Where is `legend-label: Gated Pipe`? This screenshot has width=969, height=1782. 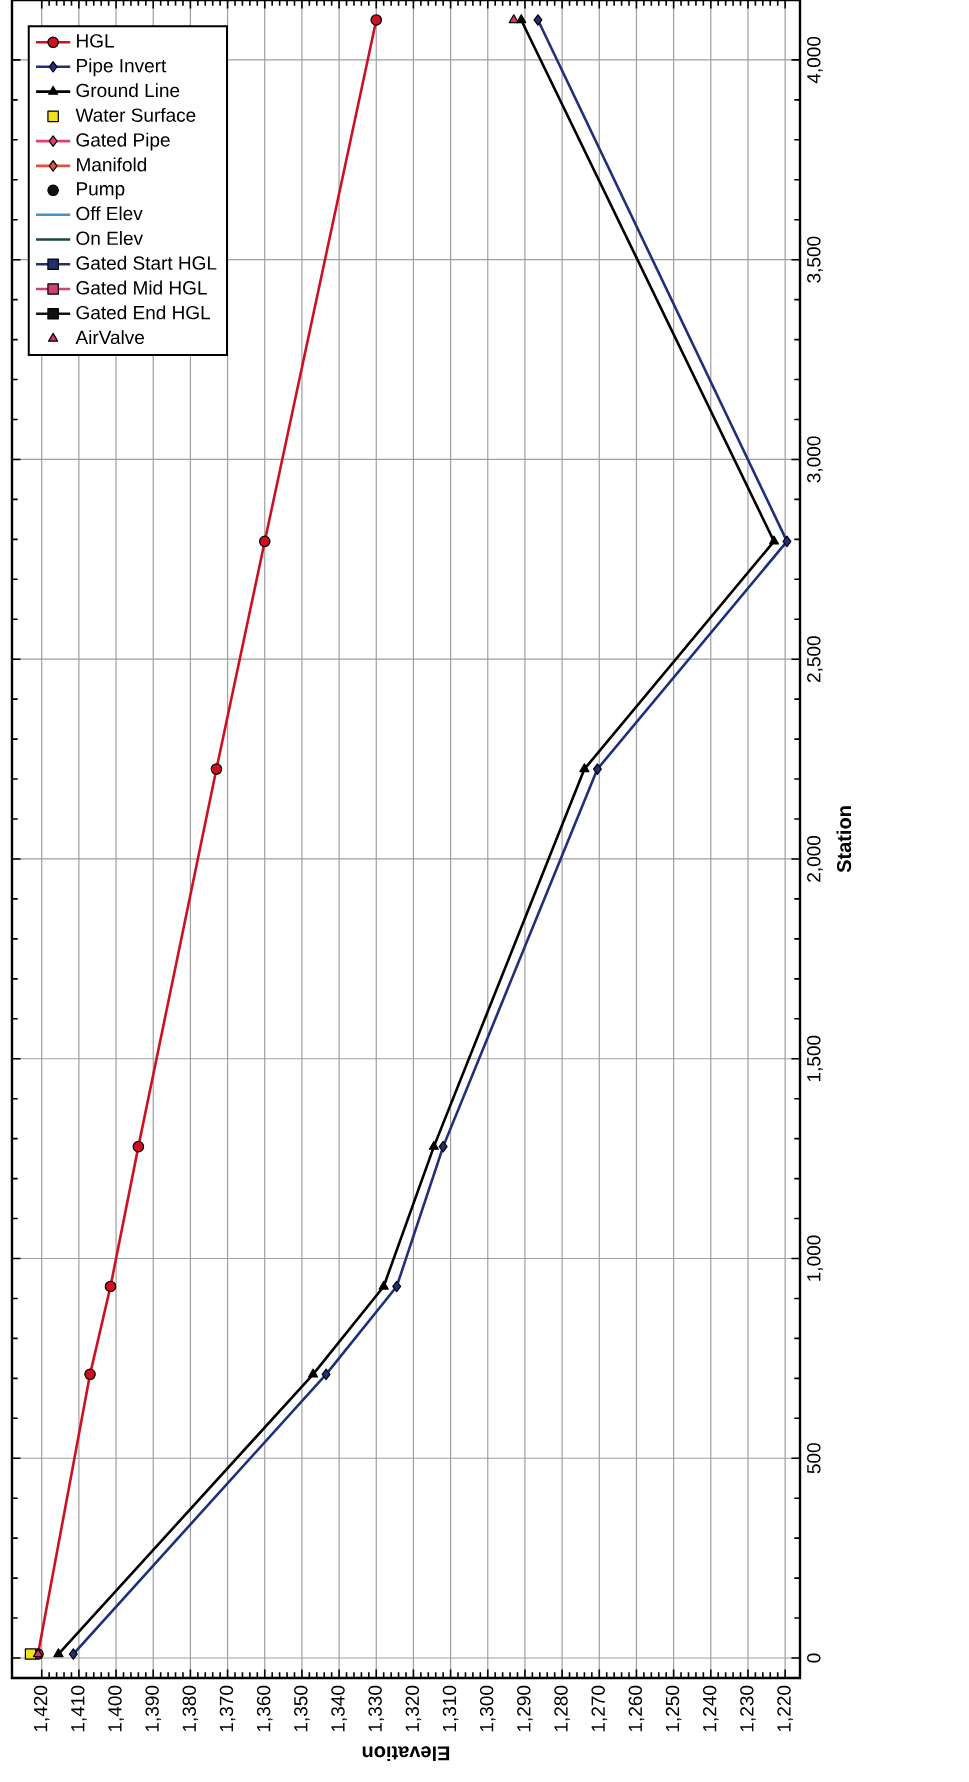 legend-label: Gated Pipe is located at coordinates (123, 141).